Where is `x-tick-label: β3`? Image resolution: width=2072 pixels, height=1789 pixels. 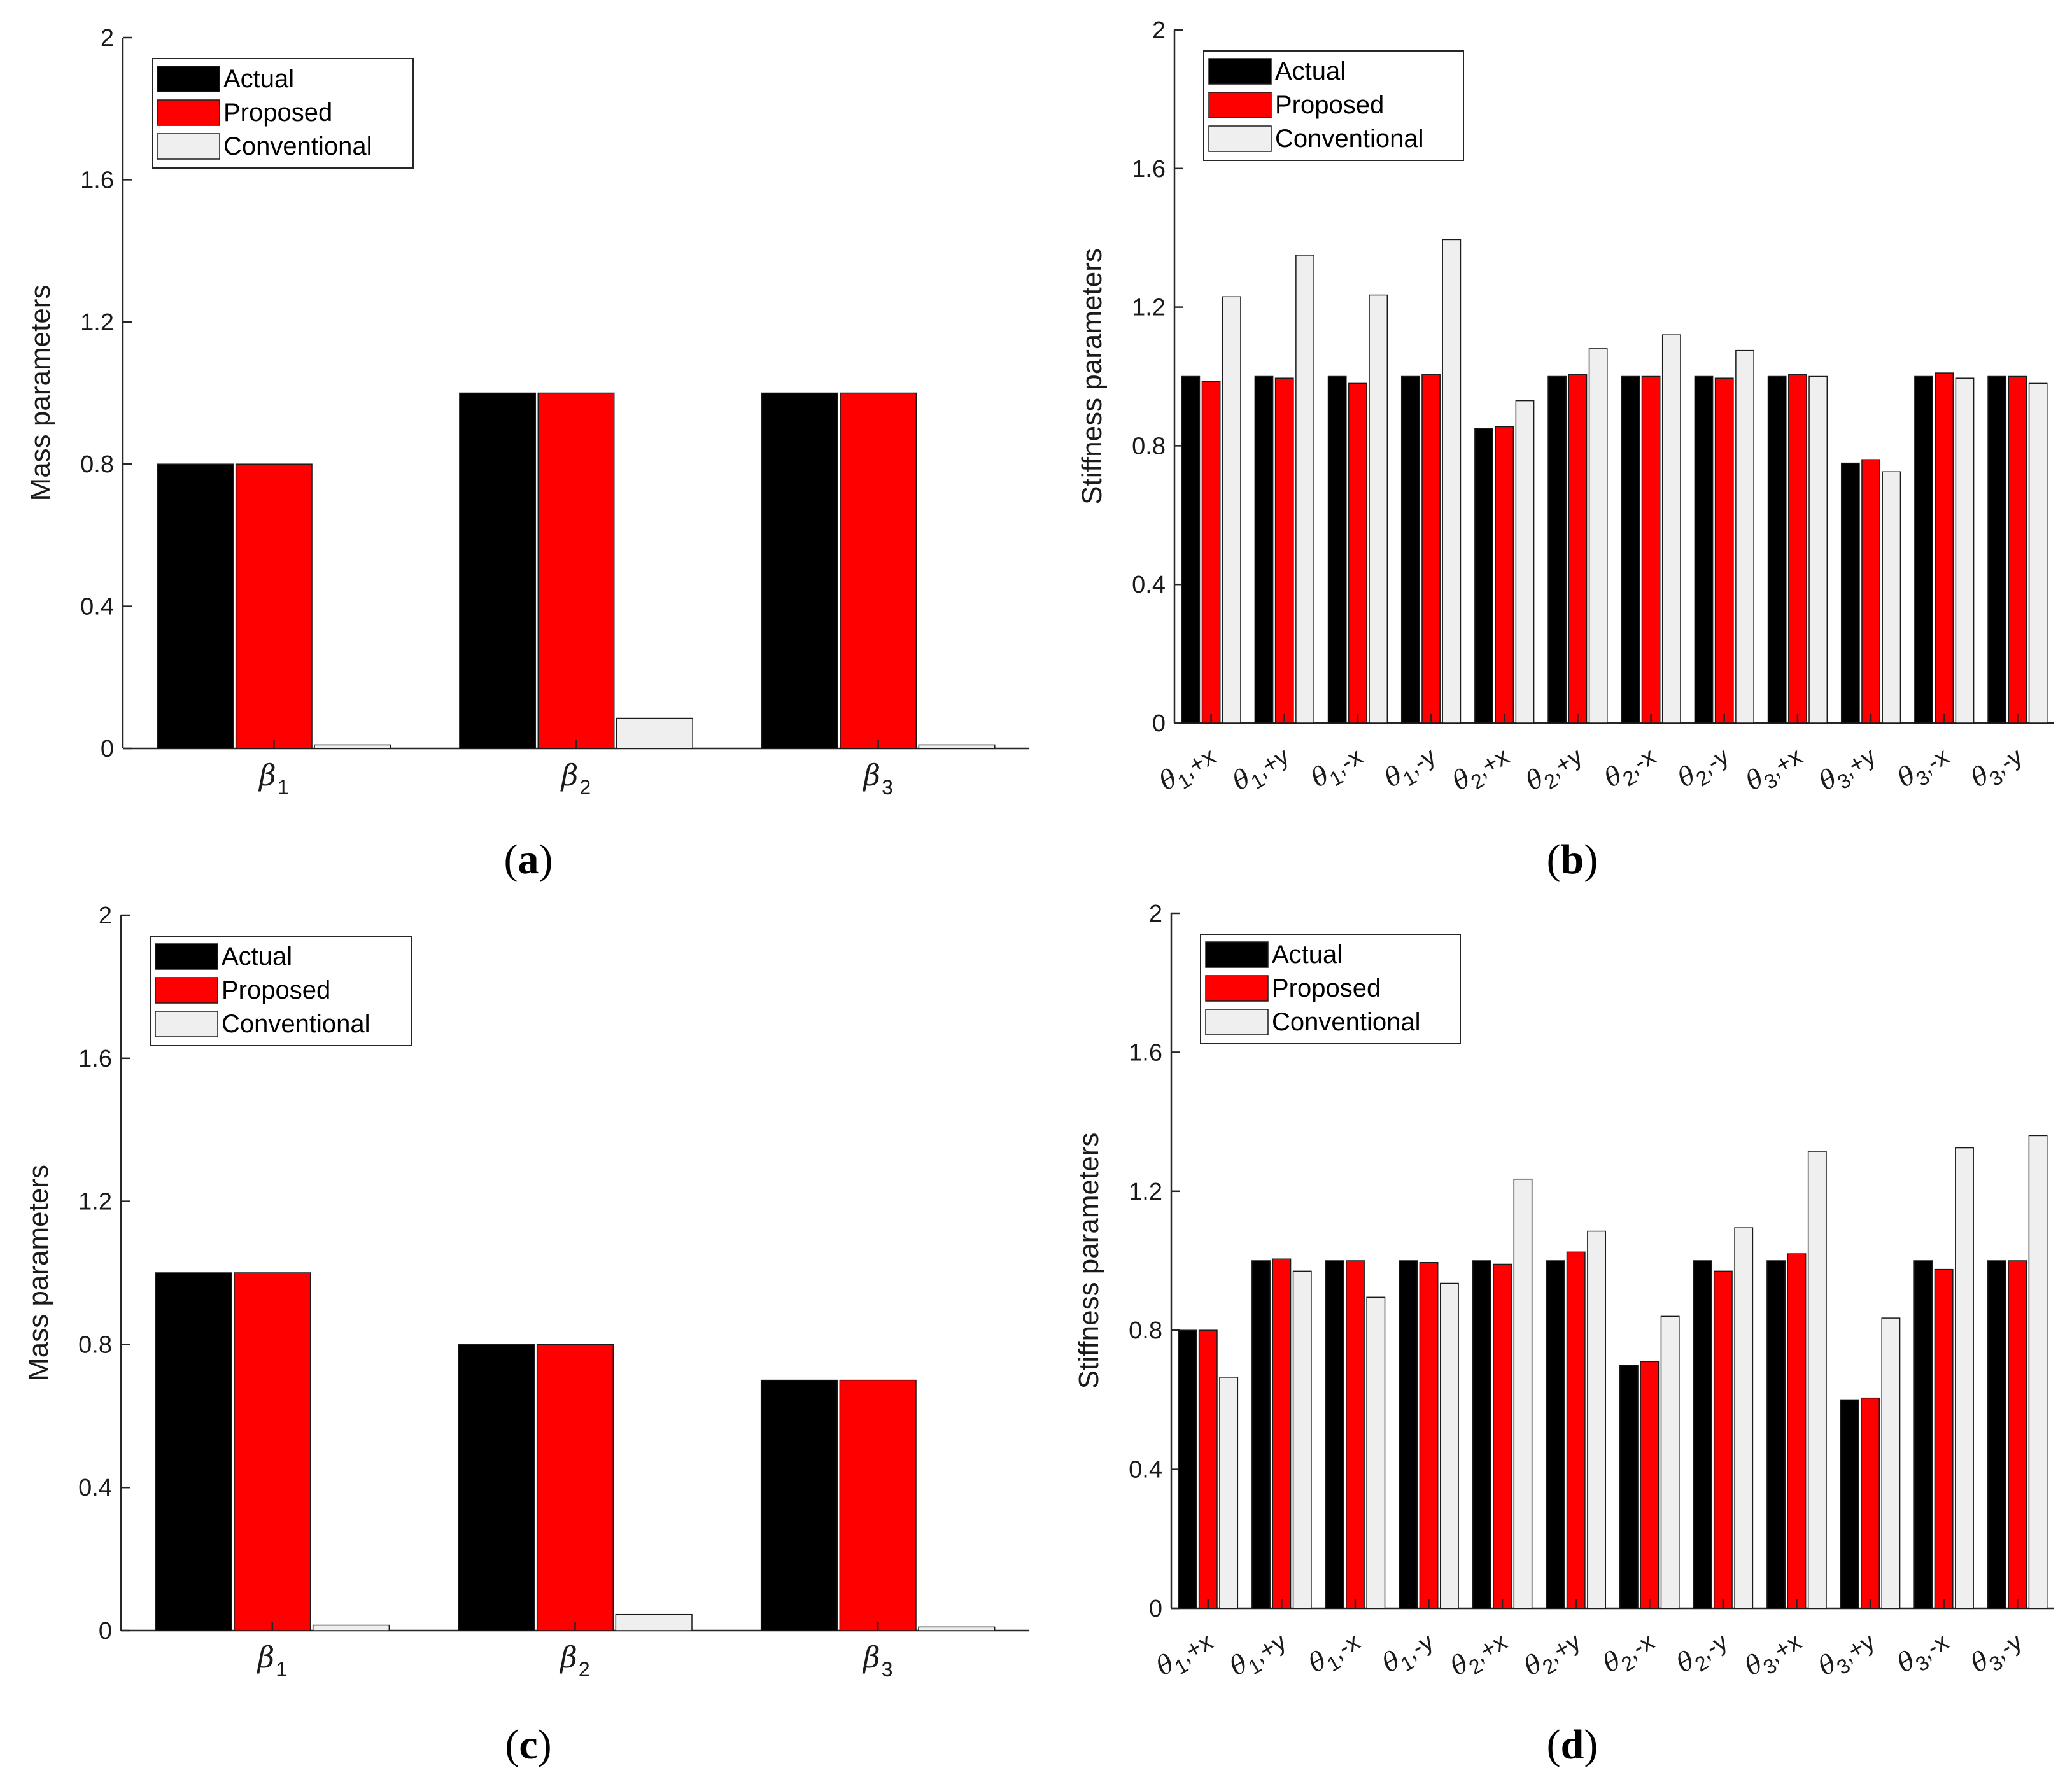 x-tick-label: β3 is located at coordinates (877, 1661).